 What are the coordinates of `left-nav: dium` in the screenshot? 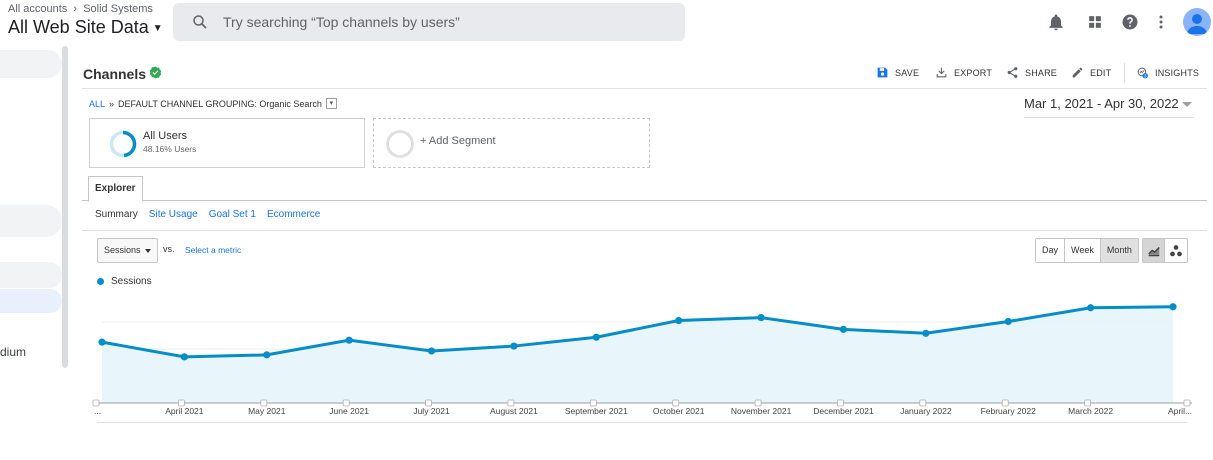 It's located at (35, 253).